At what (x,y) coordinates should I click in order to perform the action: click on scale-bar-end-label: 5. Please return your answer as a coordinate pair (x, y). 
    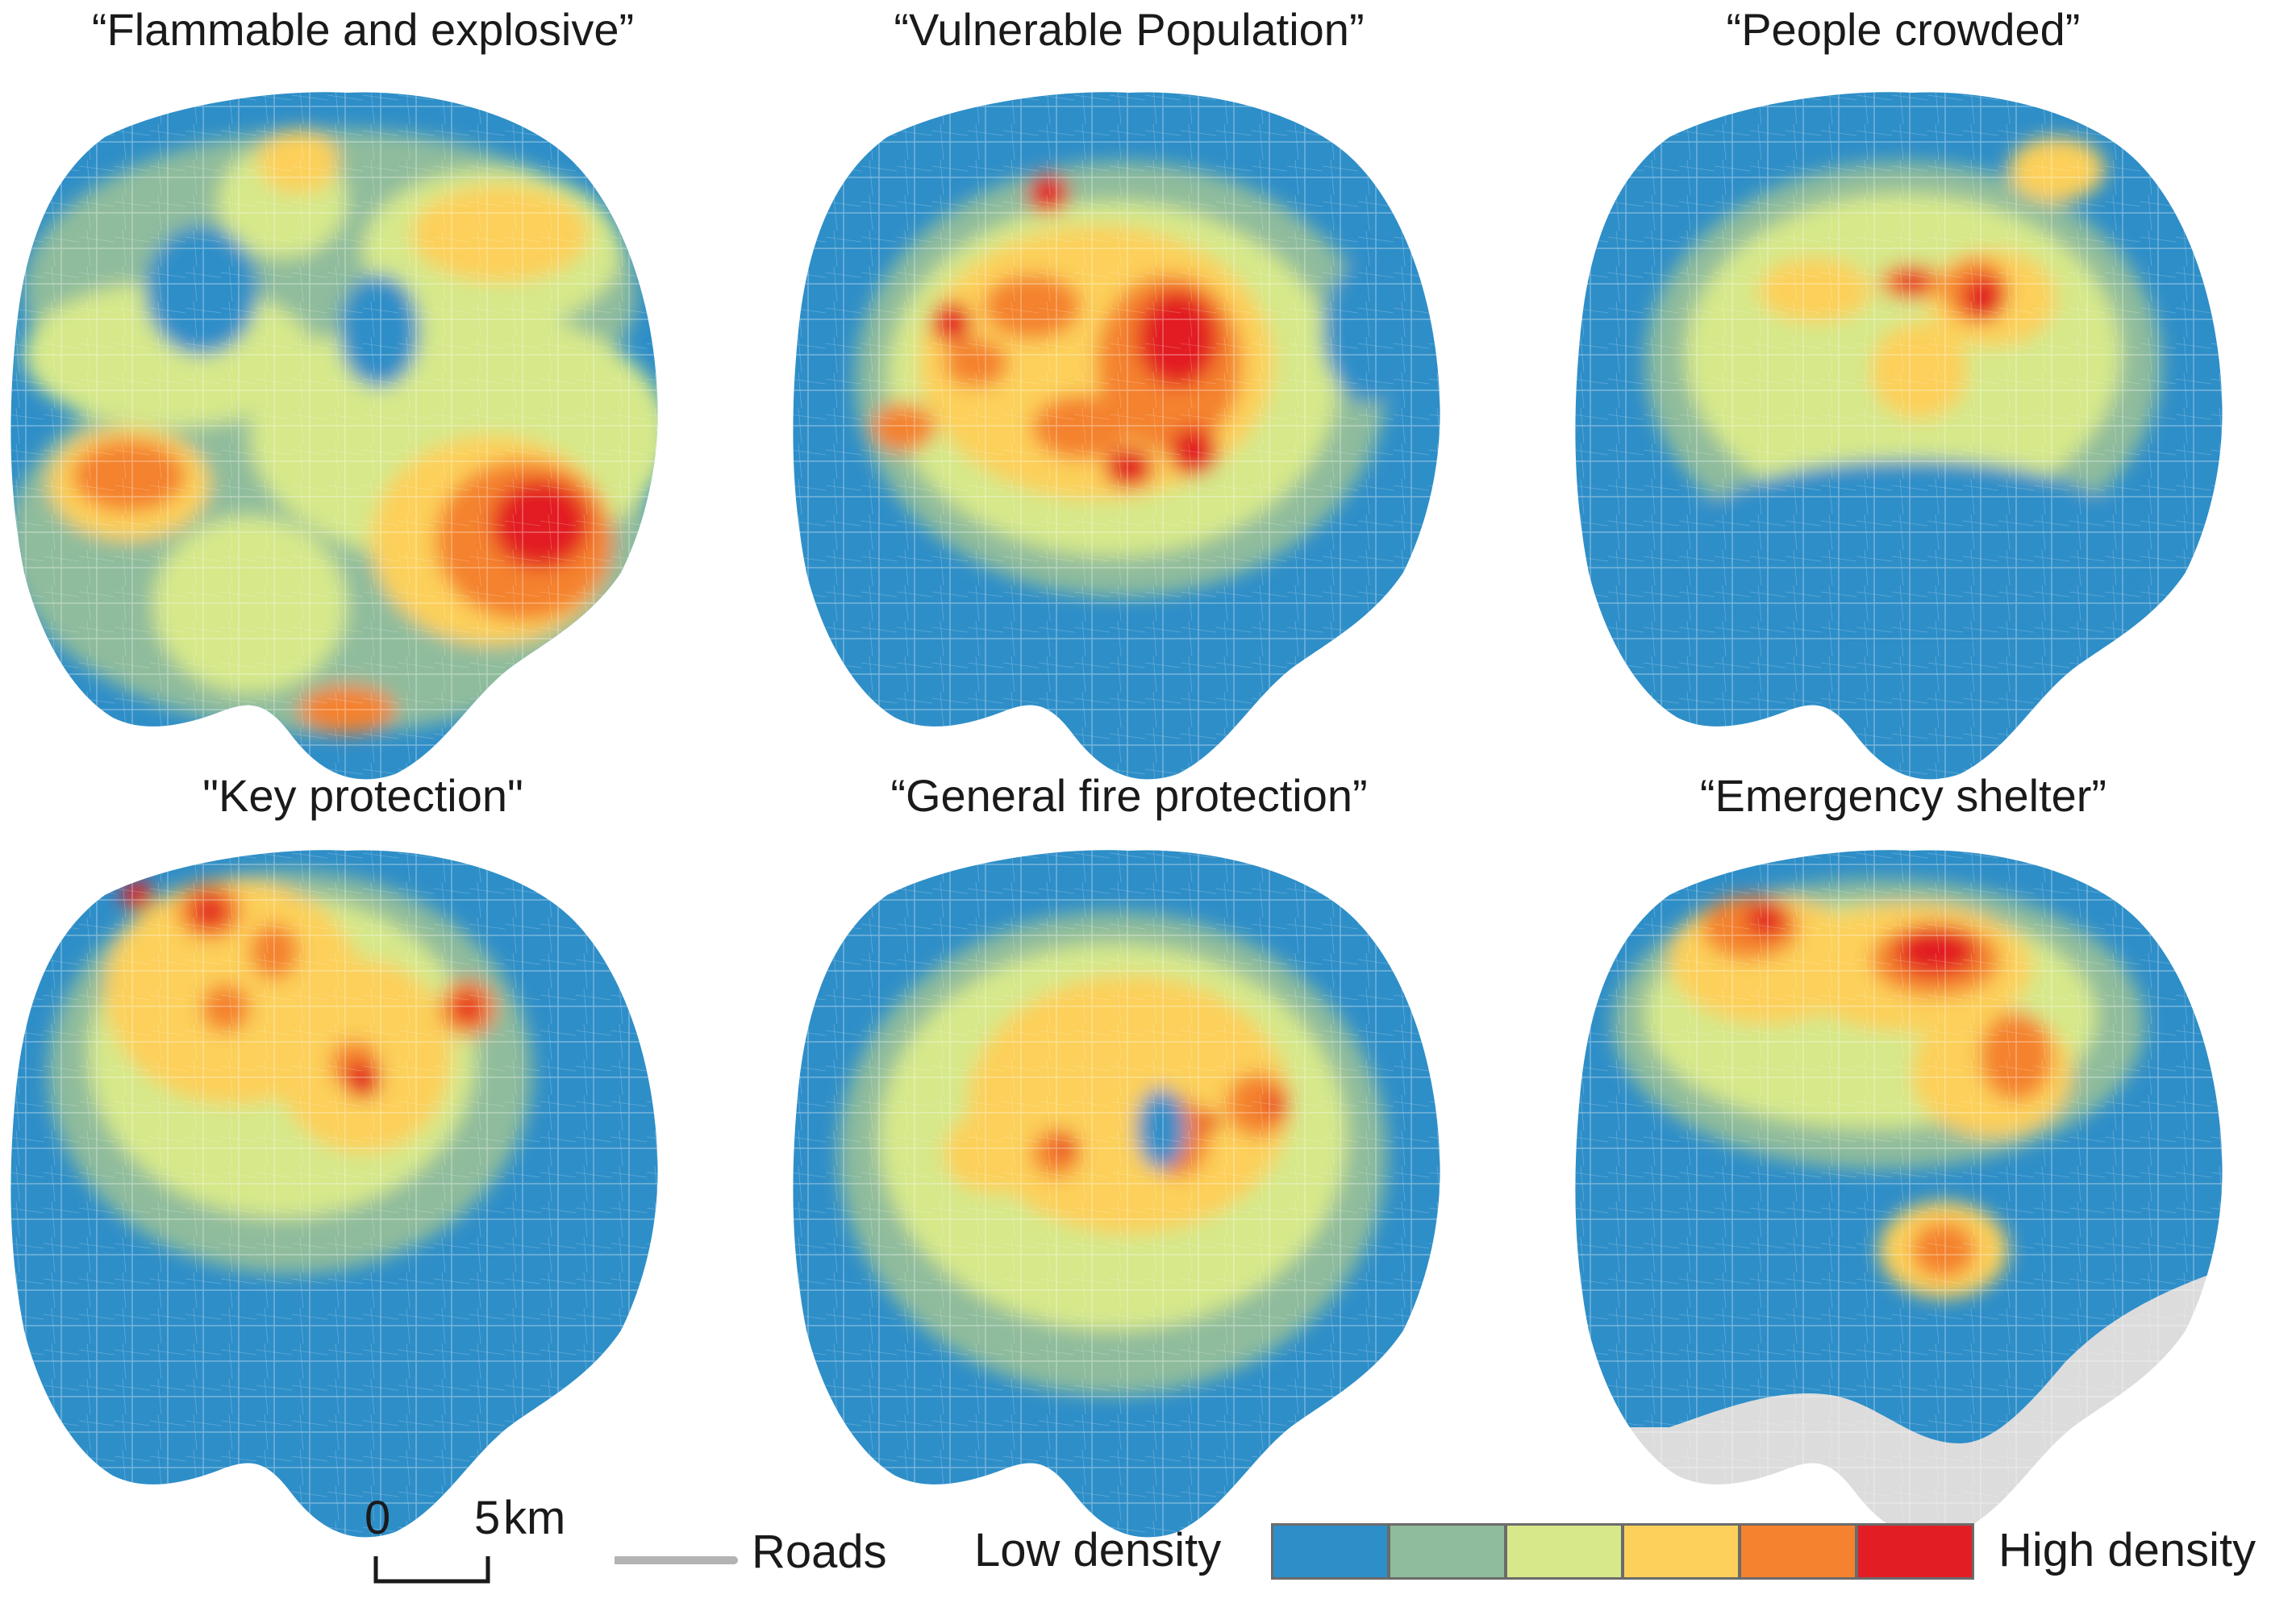
    Looking at the image, I should click on (487, 1518).